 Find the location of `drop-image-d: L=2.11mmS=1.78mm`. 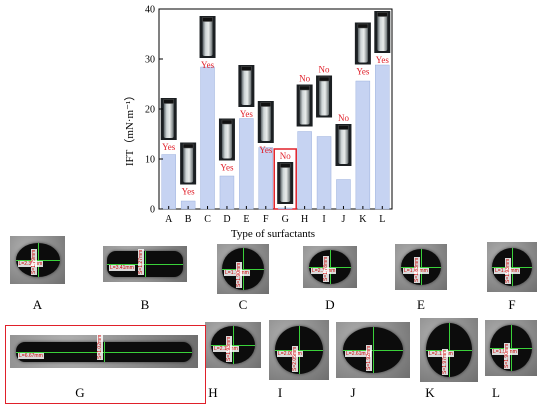

drop-image-d: L=2.11mmS=1.78mm is located at coordinates (330, 267).